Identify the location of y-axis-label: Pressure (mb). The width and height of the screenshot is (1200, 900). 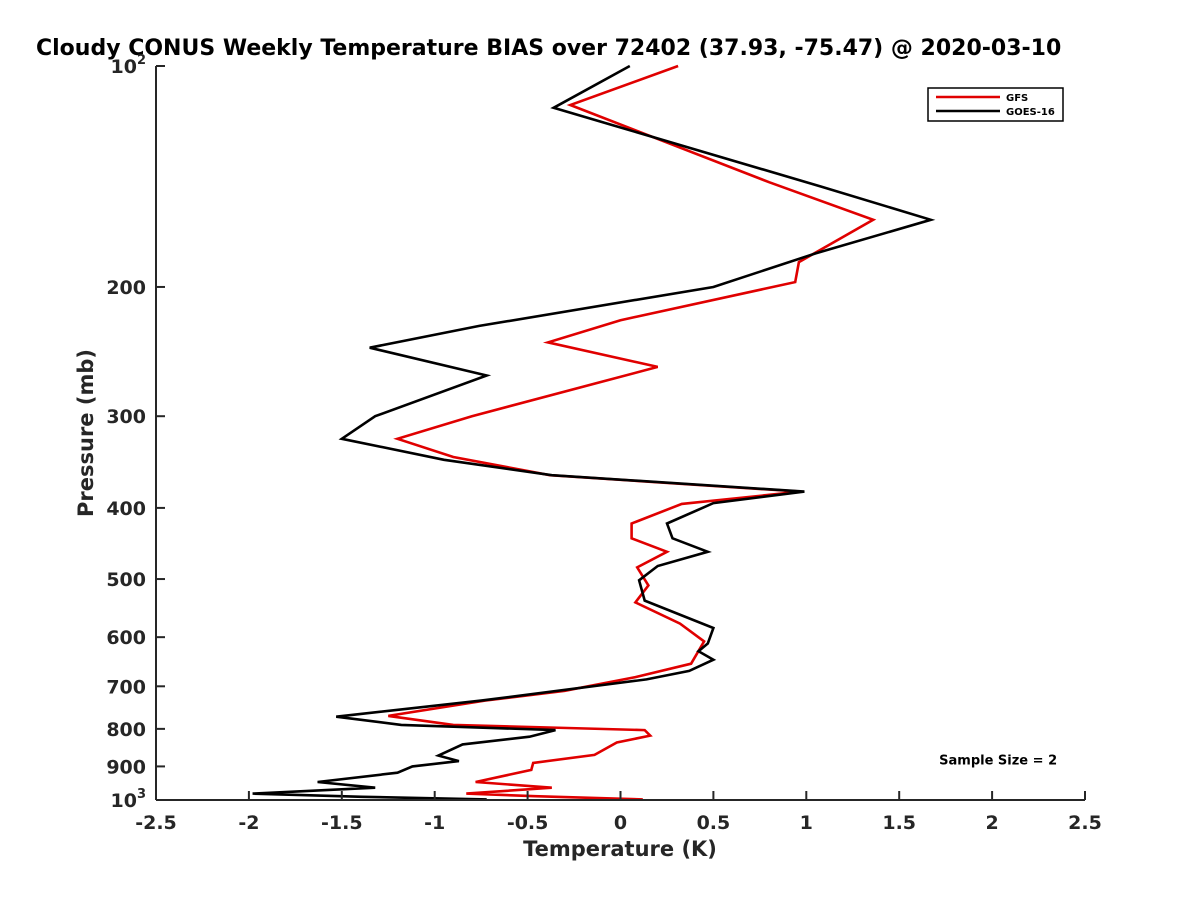
(86, 433).